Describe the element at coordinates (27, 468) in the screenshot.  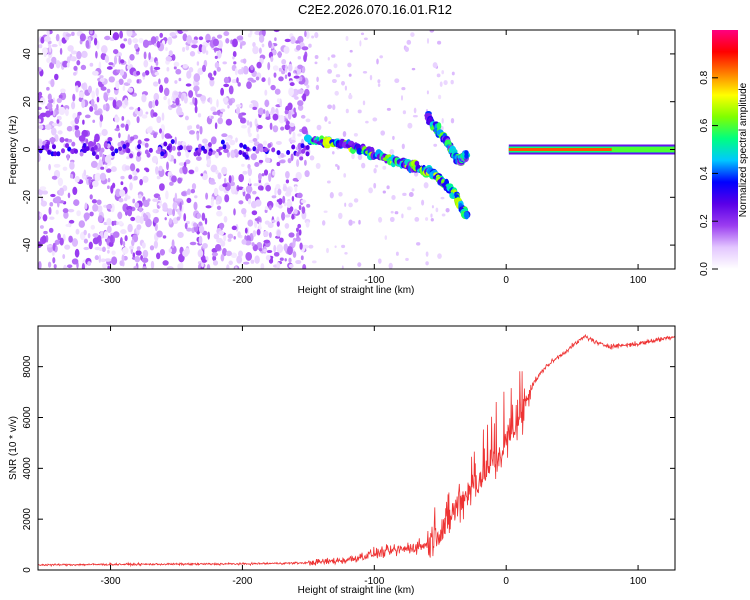
I see `snr-y-tick-label: 4000` at that location.